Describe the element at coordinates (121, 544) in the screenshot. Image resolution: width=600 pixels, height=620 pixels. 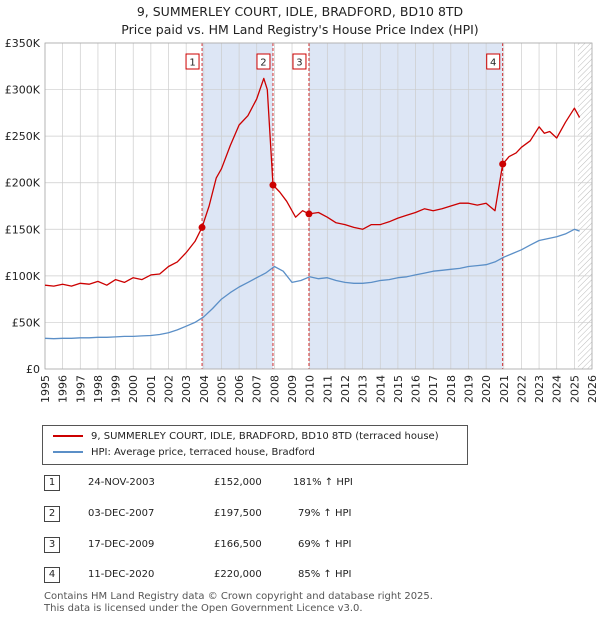
I see `transaction-date: 17-DEC-2009` at that location.